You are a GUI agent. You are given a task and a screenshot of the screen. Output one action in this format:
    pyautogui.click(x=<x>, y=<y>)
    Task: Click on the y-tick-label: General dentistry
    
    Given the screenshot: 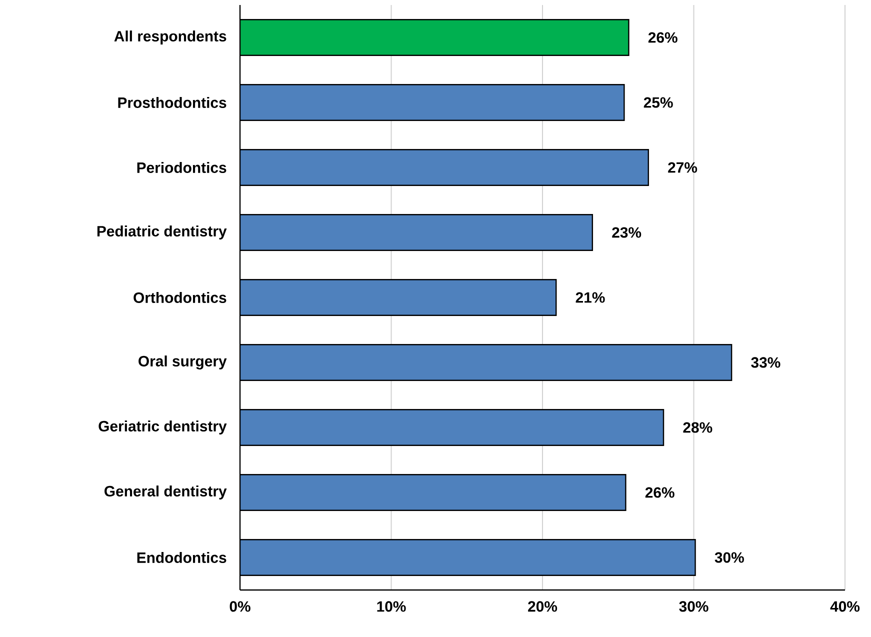 What is the action you would take?
    pyautogui.click(x=165, y=493)
    